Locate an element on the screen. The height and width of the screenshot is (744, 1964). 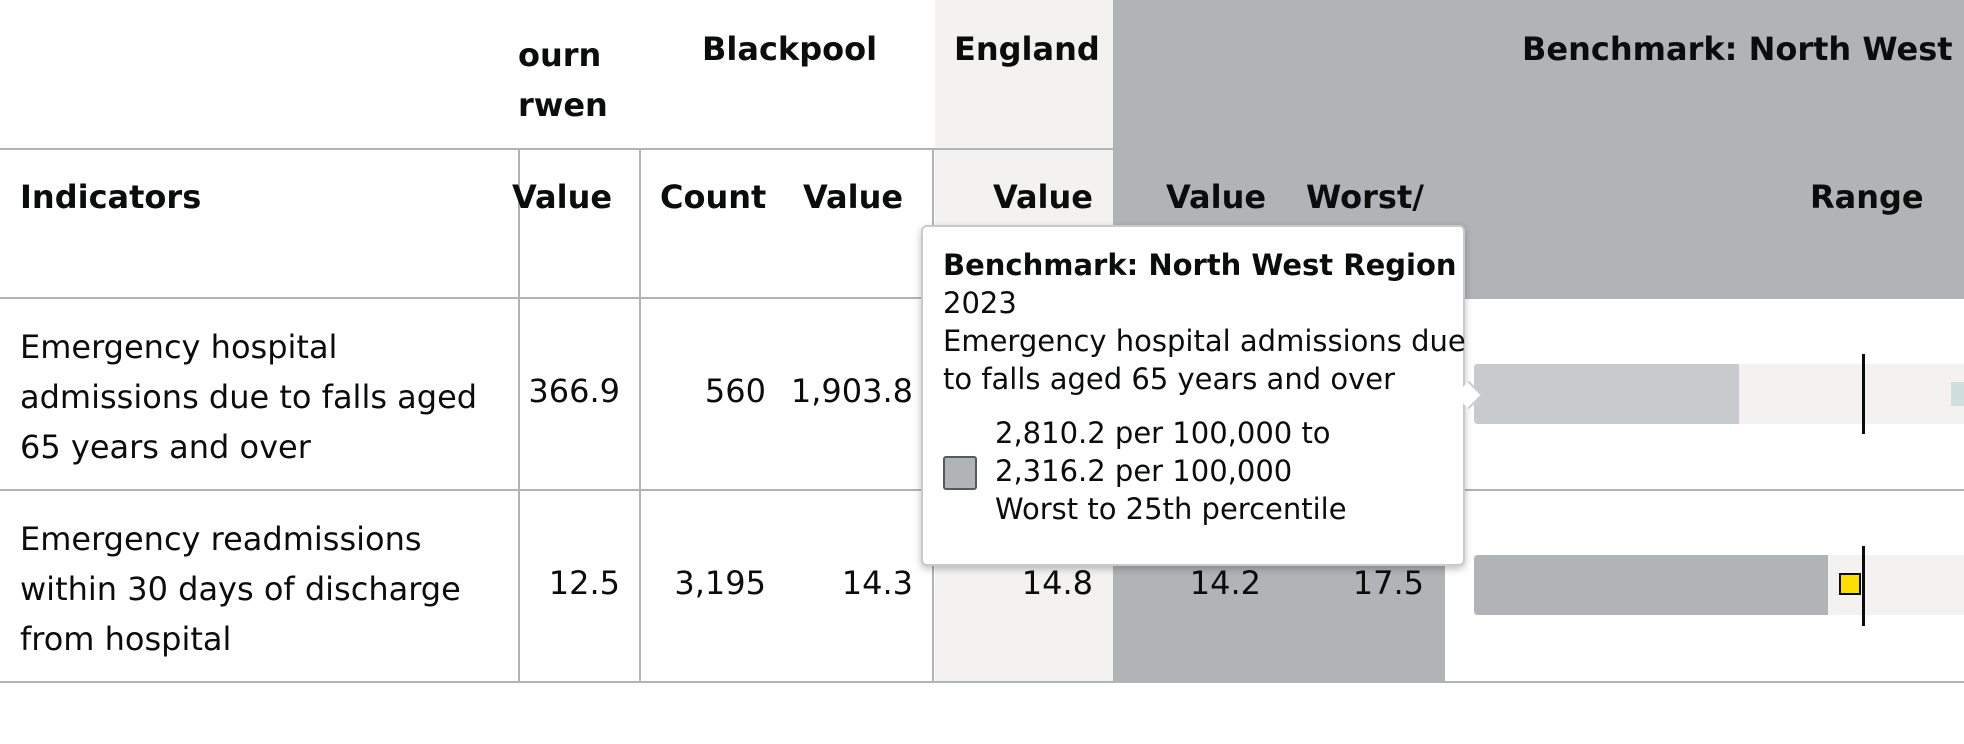
area1-header: ourn rwen is located at coordinates (563, 80).